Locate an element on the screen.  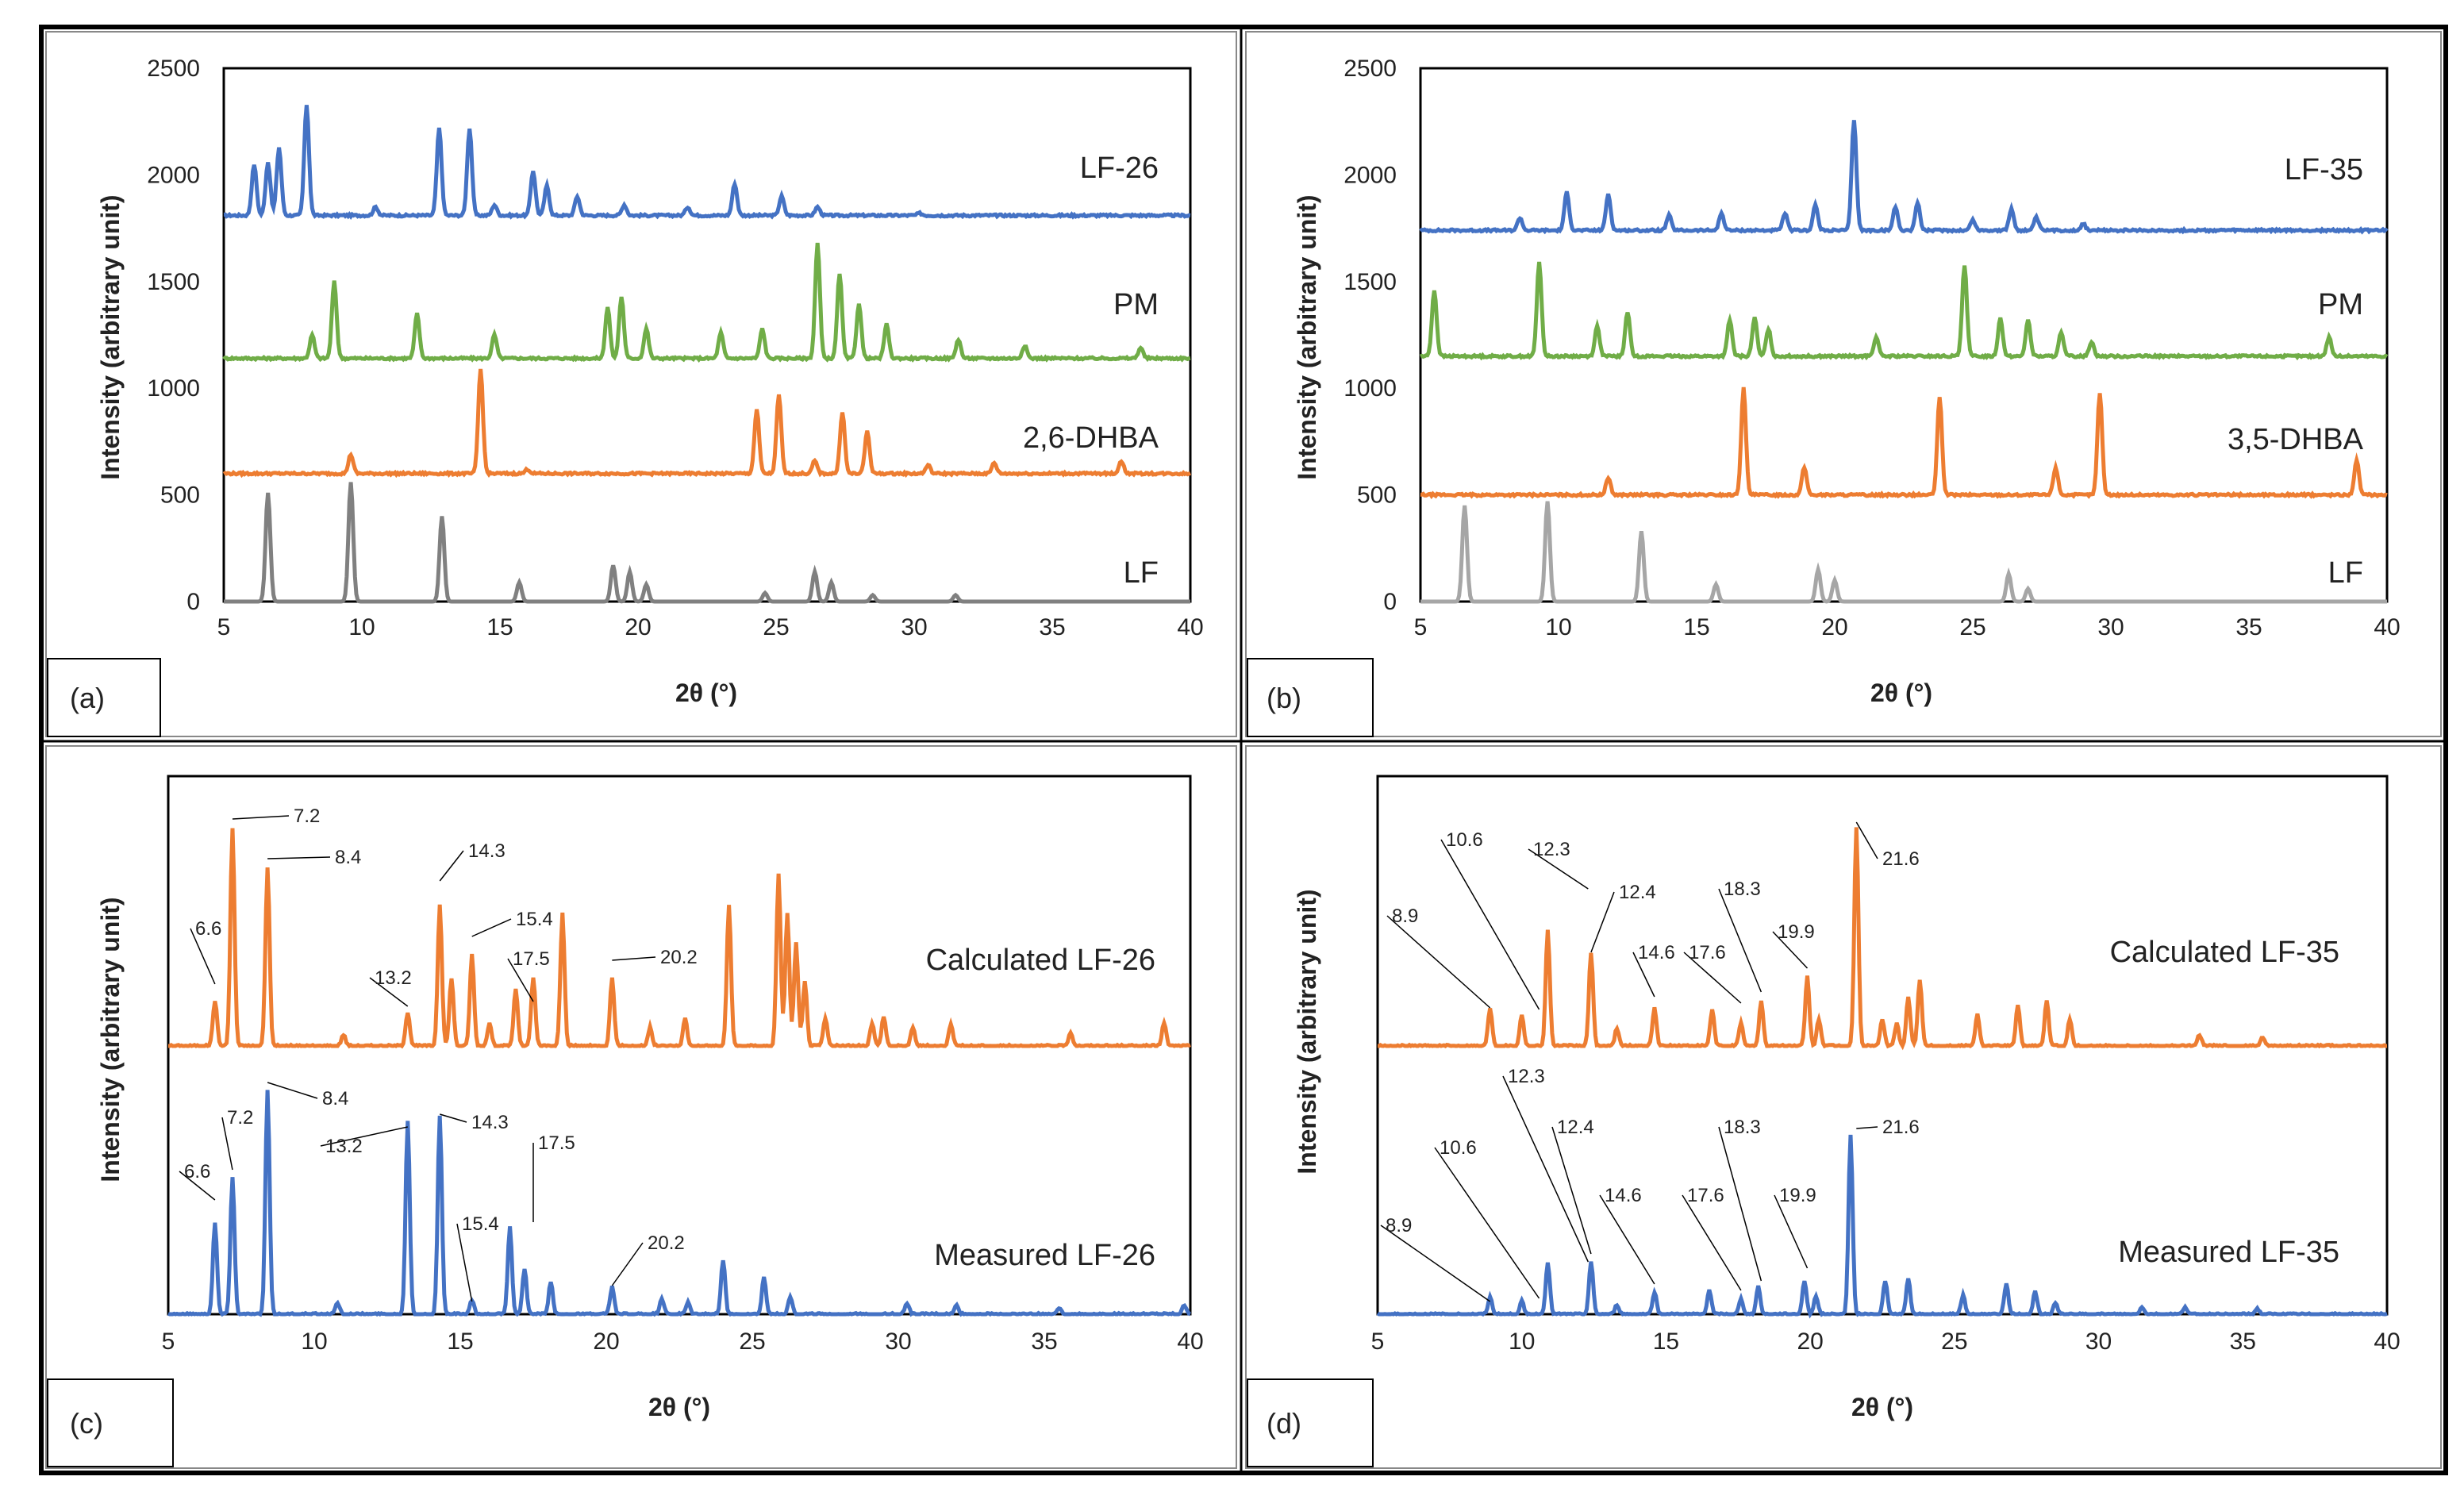
panel-a-y-tick-2000: 2000 is located at coordinates (173, 175).